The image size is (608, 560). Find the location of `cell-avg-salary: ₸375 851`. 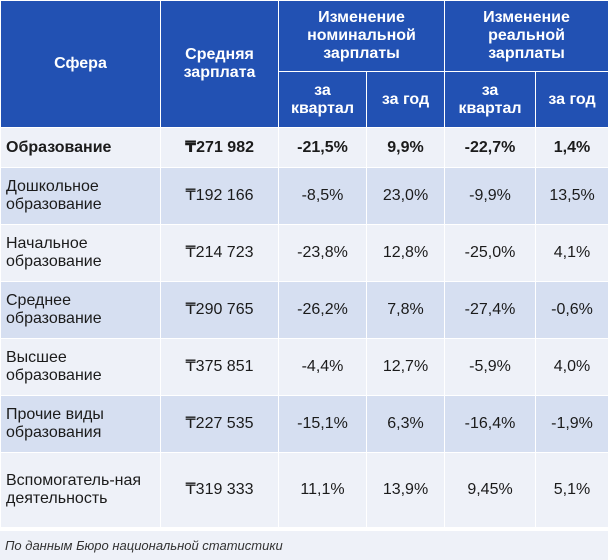

cell-avg-salary: ₸375 851 is located at coordinates (219, 367).